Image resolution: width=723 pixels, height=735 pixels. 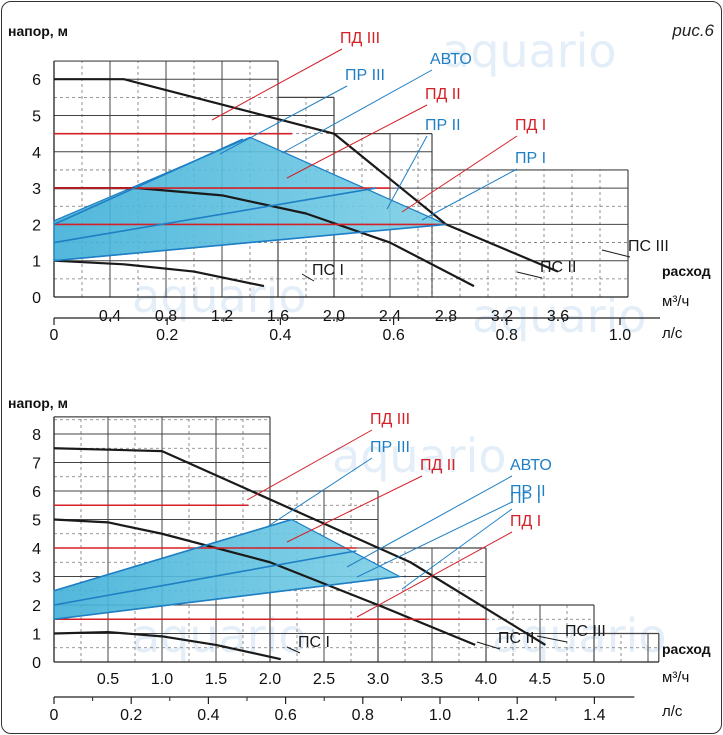 What do you see at coordinates (692, 30) in the screenshot?
I see `figure-label: рис.6` at bounding box center [692, 30].